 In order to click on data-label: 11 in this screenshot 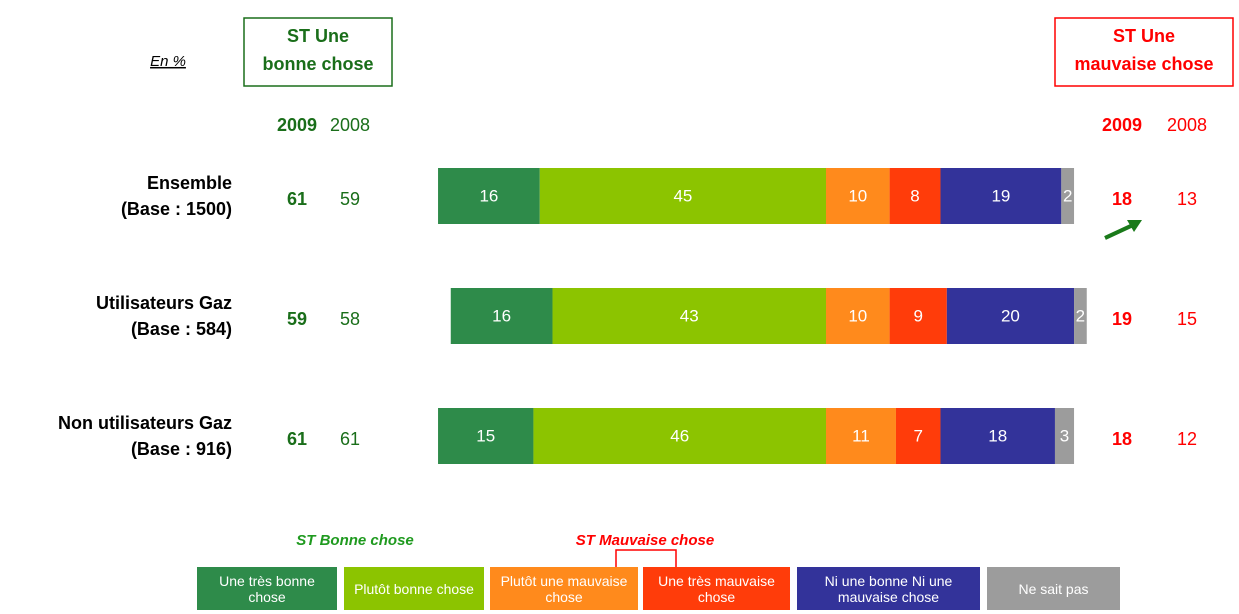, I will do `click(861, 435)`.